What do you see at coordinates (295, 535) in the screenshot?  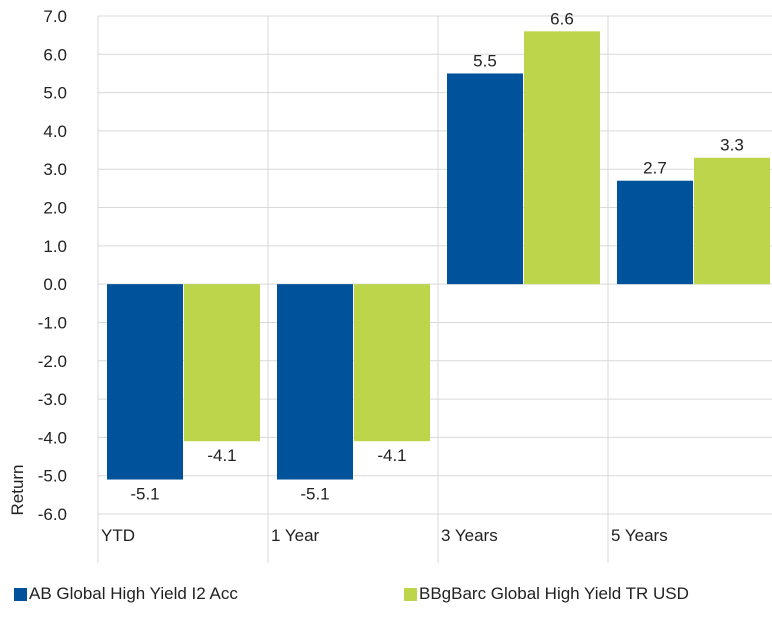 I see `x-tick-label: 1 Year` at bounding box center [295, 535].